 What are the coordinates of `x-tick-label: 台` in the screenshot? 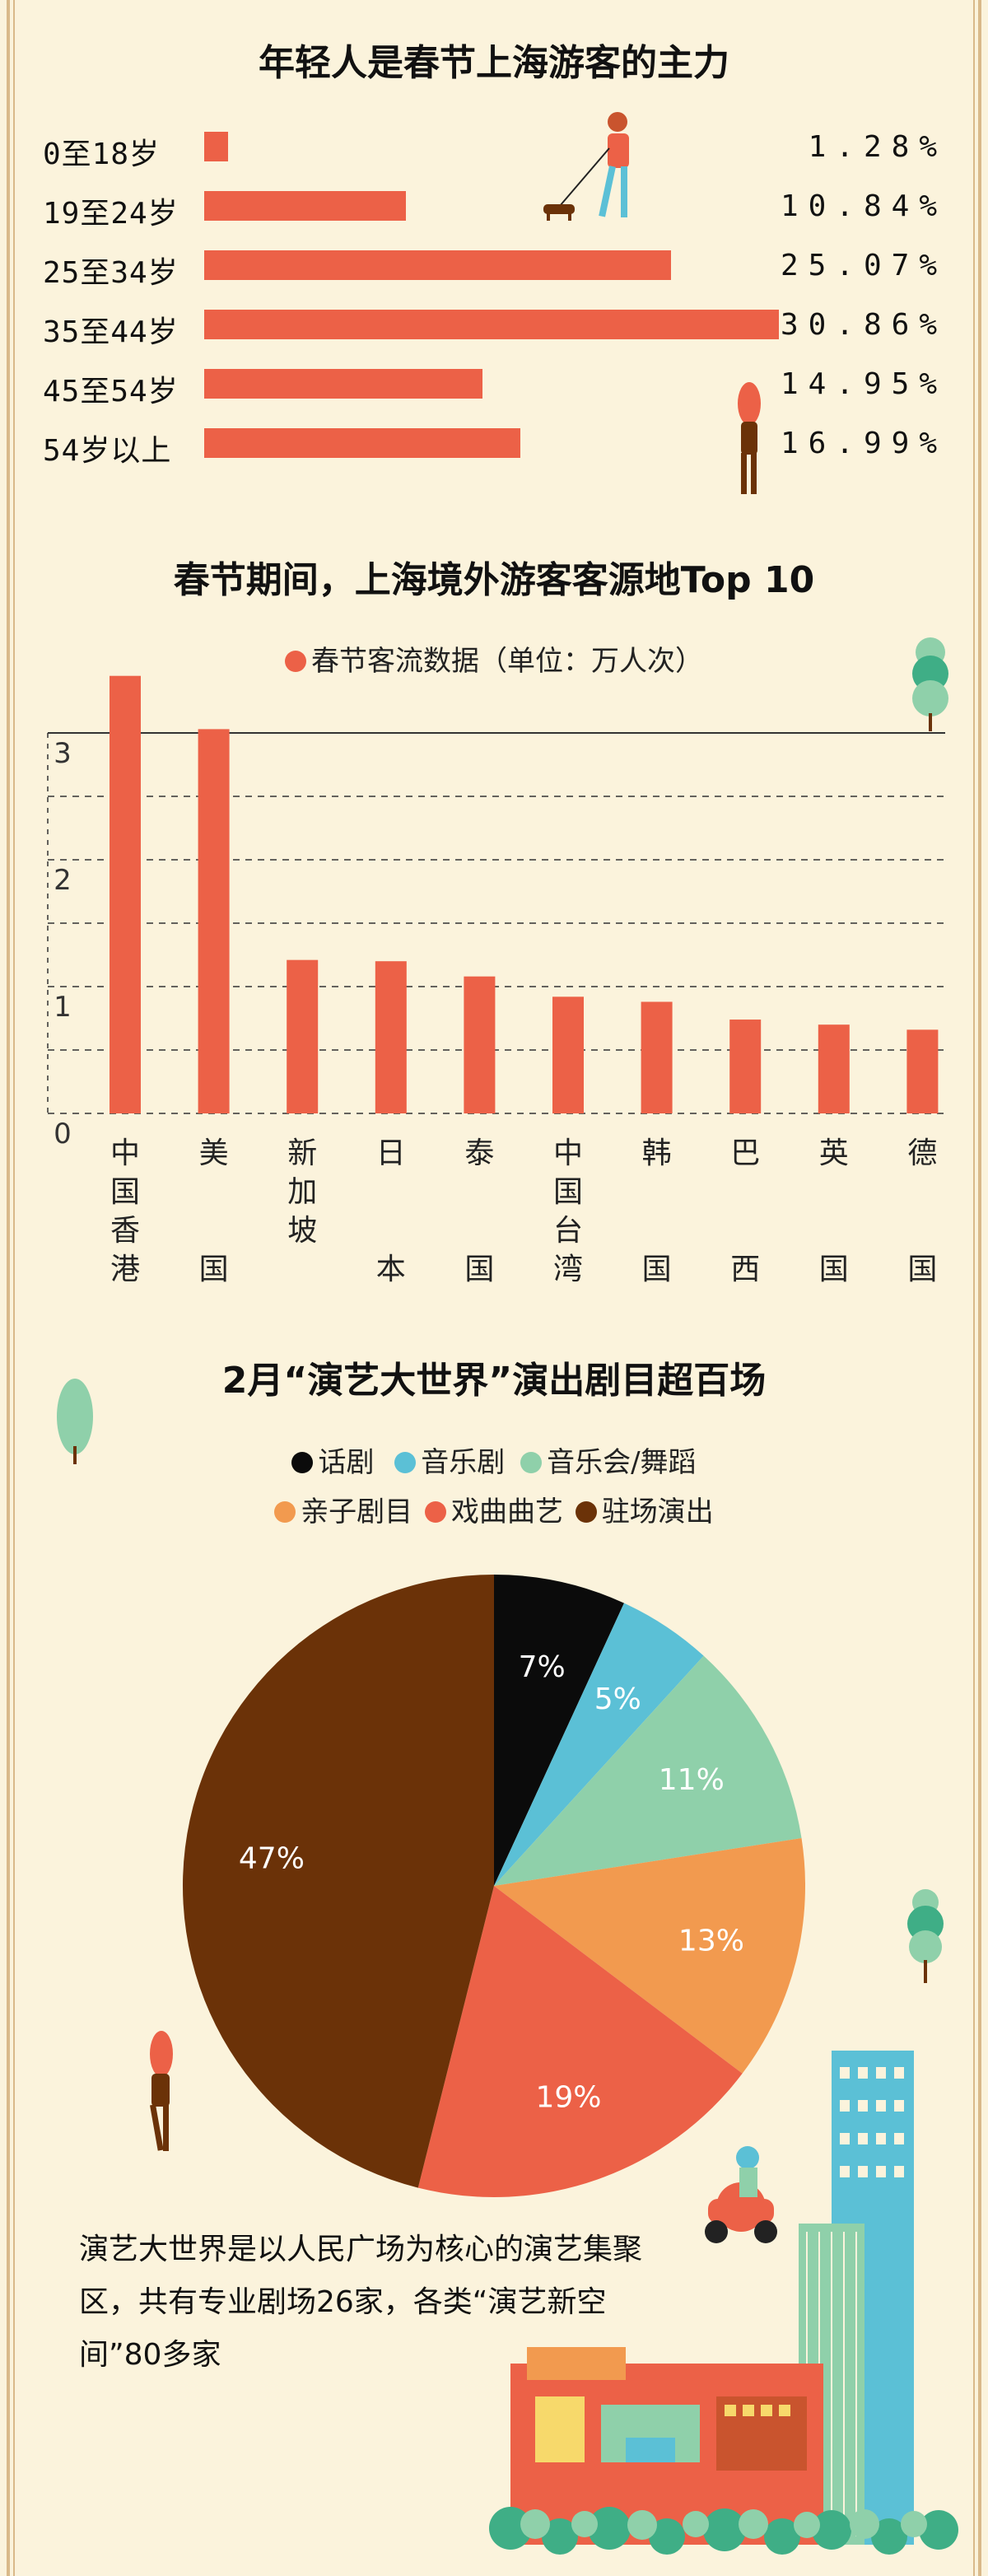 It's located at (568, 1231).